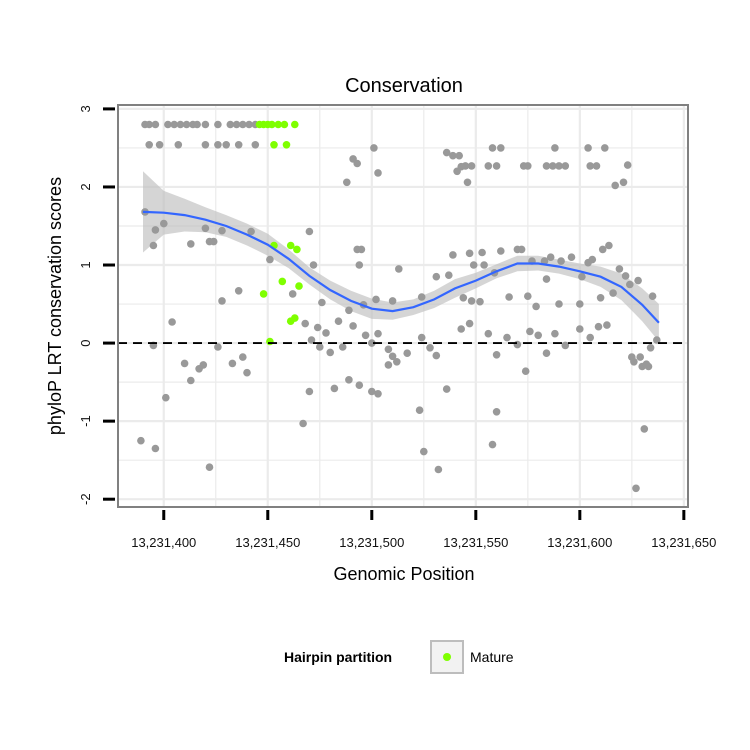 Image resolution: width=750 pixels, height=750 pixels. What do you see at coordinates (492, 657) in the screenshot?
I see `legend-label-mature: Mature` at bounding box center [492, 657].